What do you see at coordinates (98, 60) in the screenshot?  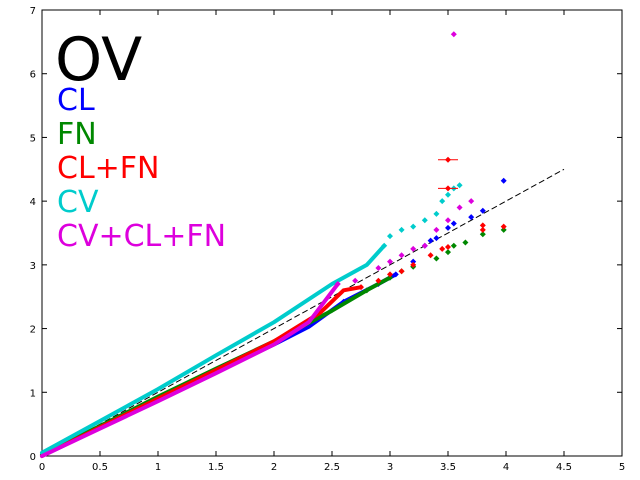 I see `legend-title: OV` at bounding box center [98, 60].